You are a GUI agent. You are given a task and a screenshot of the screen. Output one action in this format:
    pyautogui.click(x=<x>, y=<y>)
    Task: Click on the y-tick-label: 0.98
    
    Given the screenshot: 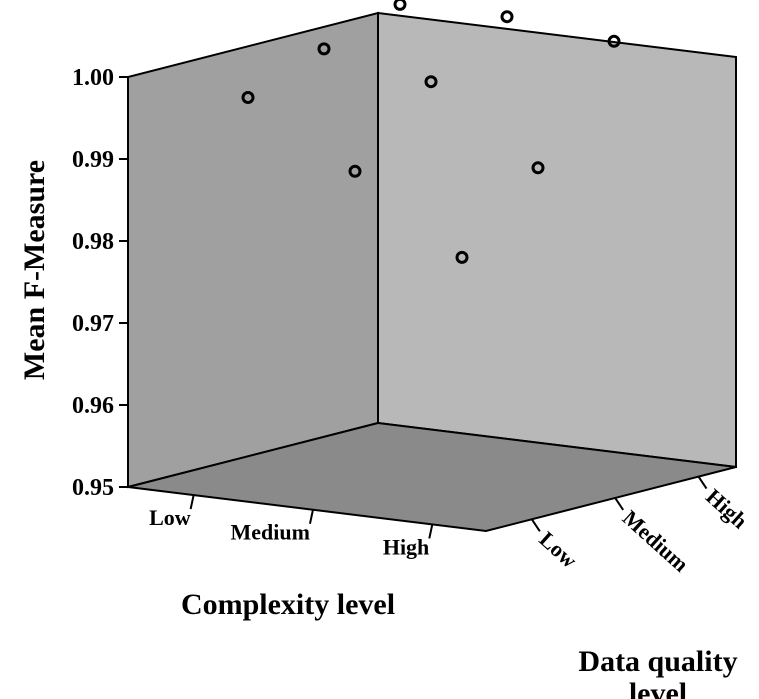 What is the action you would take?
    pyautogui.click(x=93, y=242)
    